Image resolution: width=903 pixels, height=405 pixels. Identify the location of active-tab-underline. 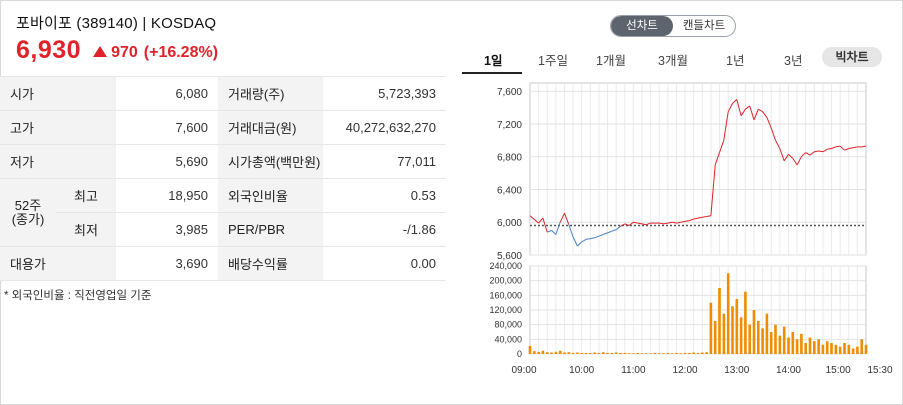
(492, 73).